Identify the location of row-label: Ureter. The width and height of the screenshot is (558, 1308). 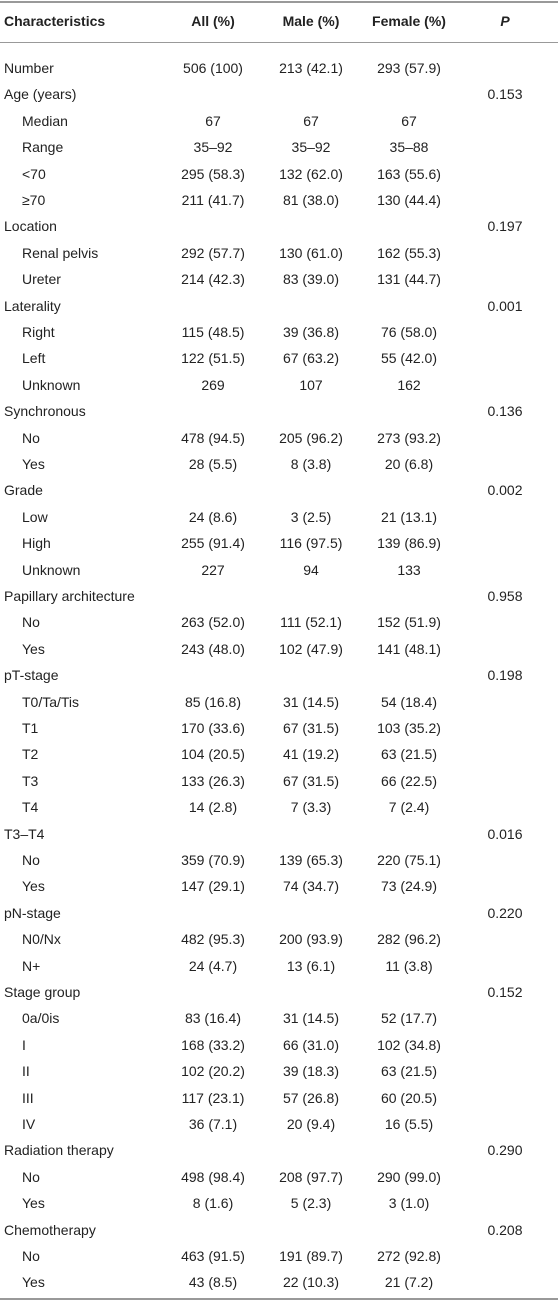
(41, 279).